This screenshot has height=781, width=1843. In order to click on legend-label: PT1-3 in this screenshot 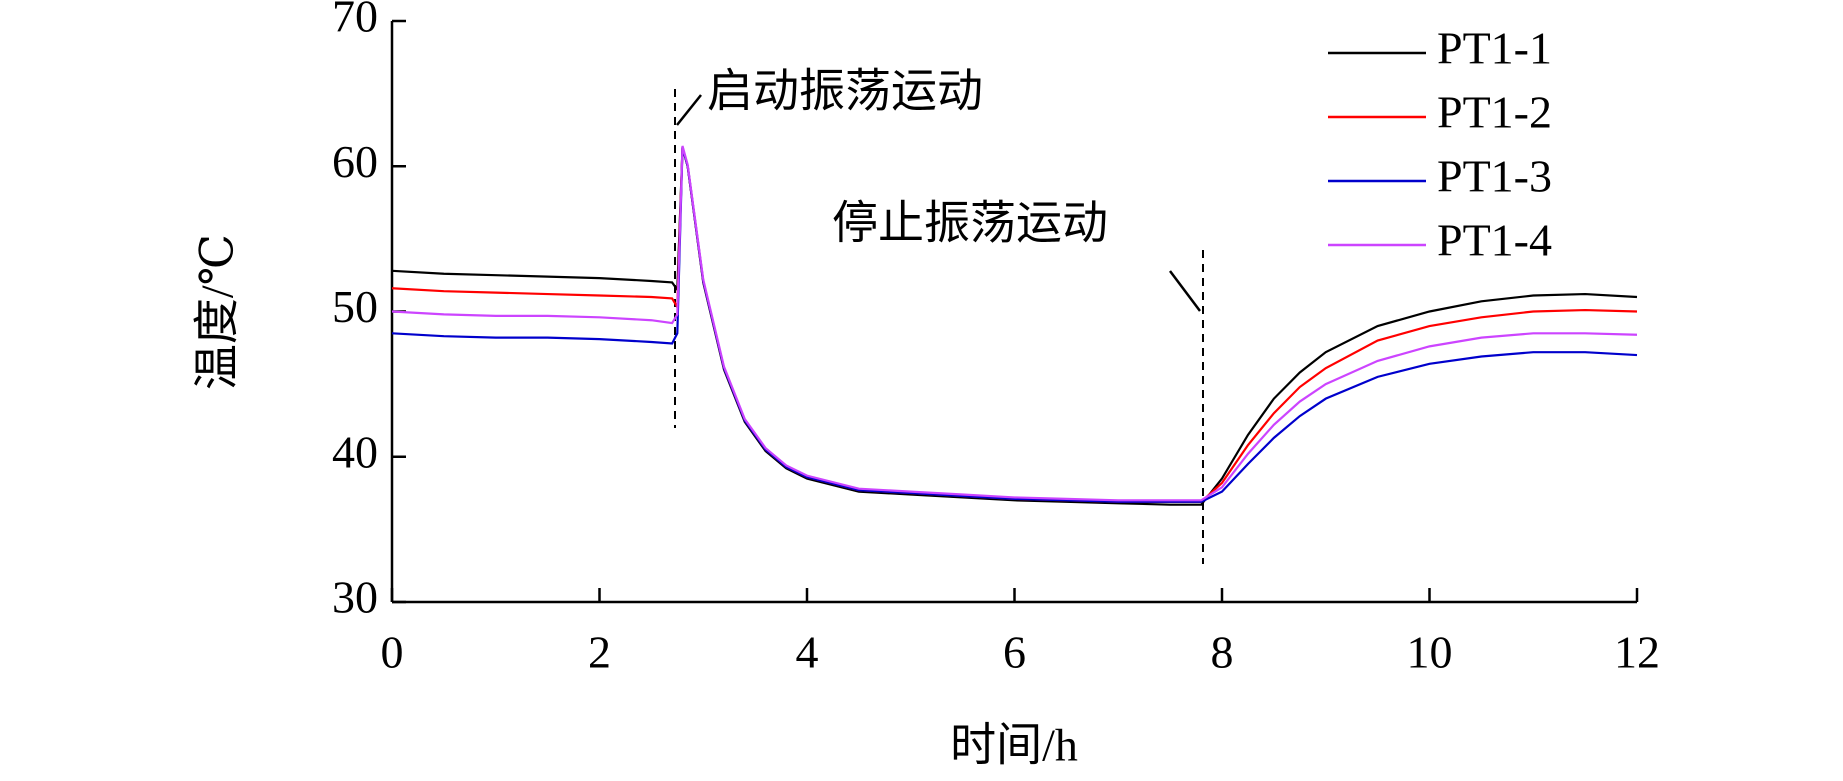, I will do `click(1494, 176)`.